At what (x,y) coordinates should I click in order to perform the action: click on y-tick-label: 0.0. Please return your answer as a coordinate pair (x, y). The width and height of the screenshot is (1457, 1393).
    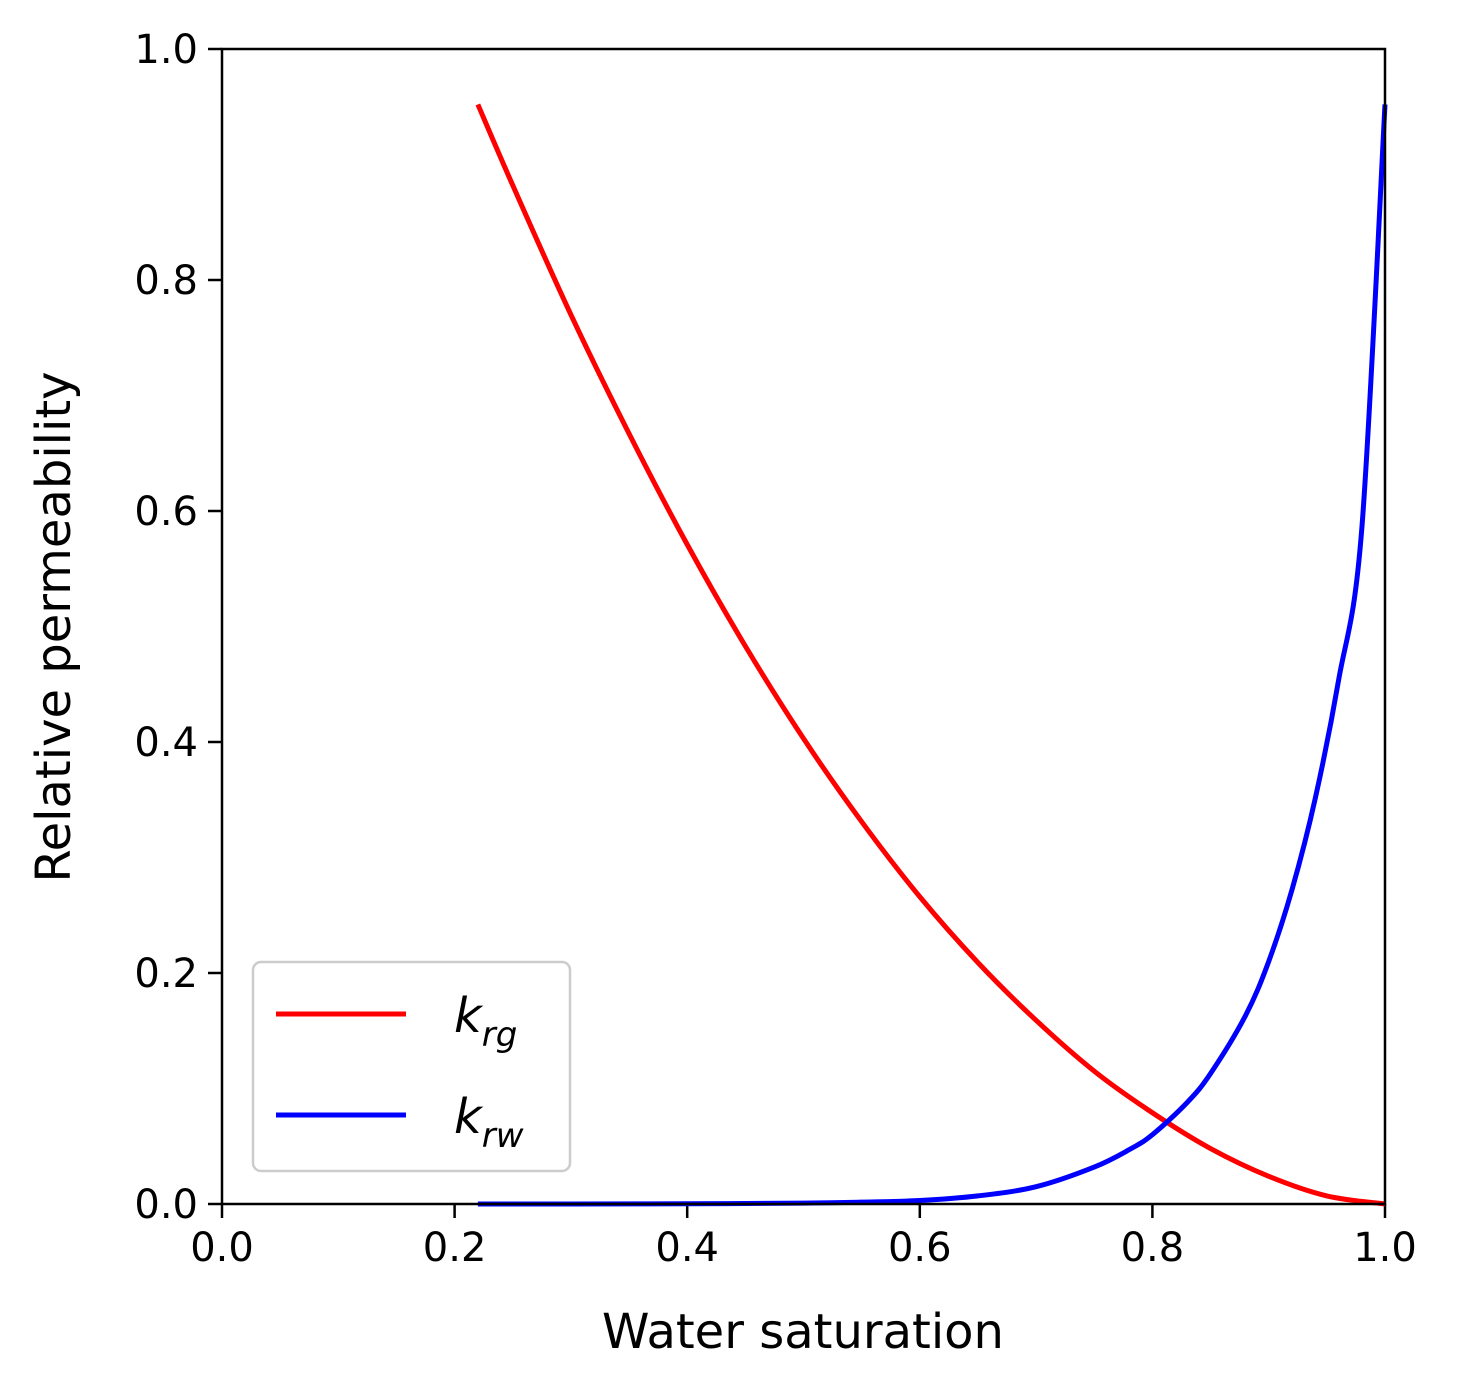
    Looking at the image, I should click on (166, 1205).